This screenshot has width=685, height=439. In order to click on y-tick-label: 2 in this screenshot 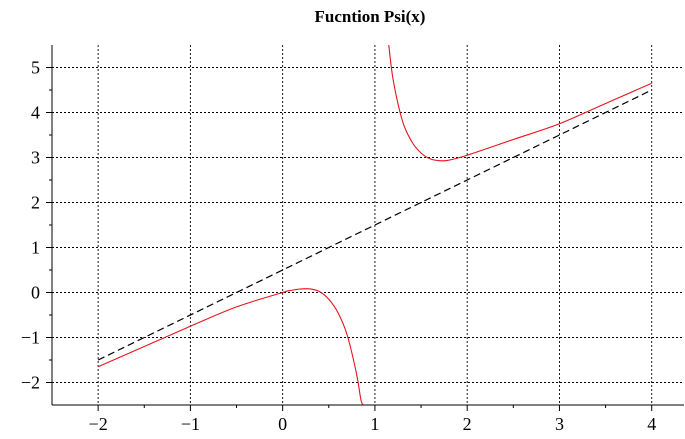, I will do `click(35, 203)`.